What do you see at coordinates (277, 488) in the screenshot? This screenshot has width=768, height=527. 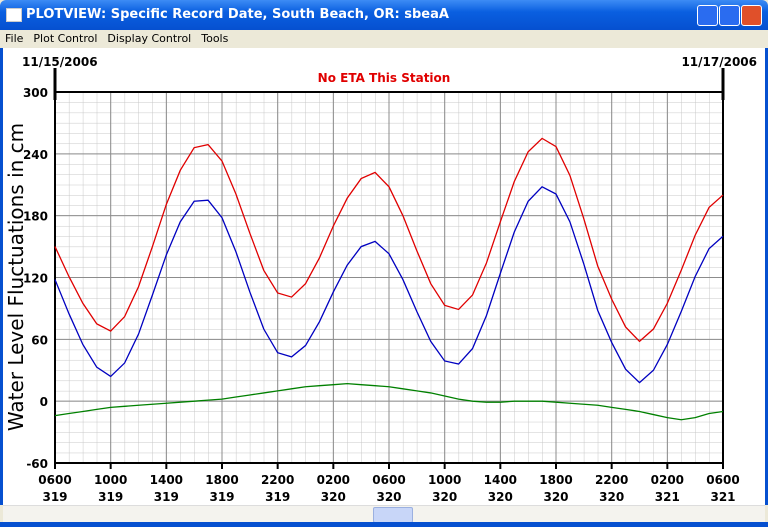 I see `x-tick-label: 2200 319` at bounding box center [277, 488].